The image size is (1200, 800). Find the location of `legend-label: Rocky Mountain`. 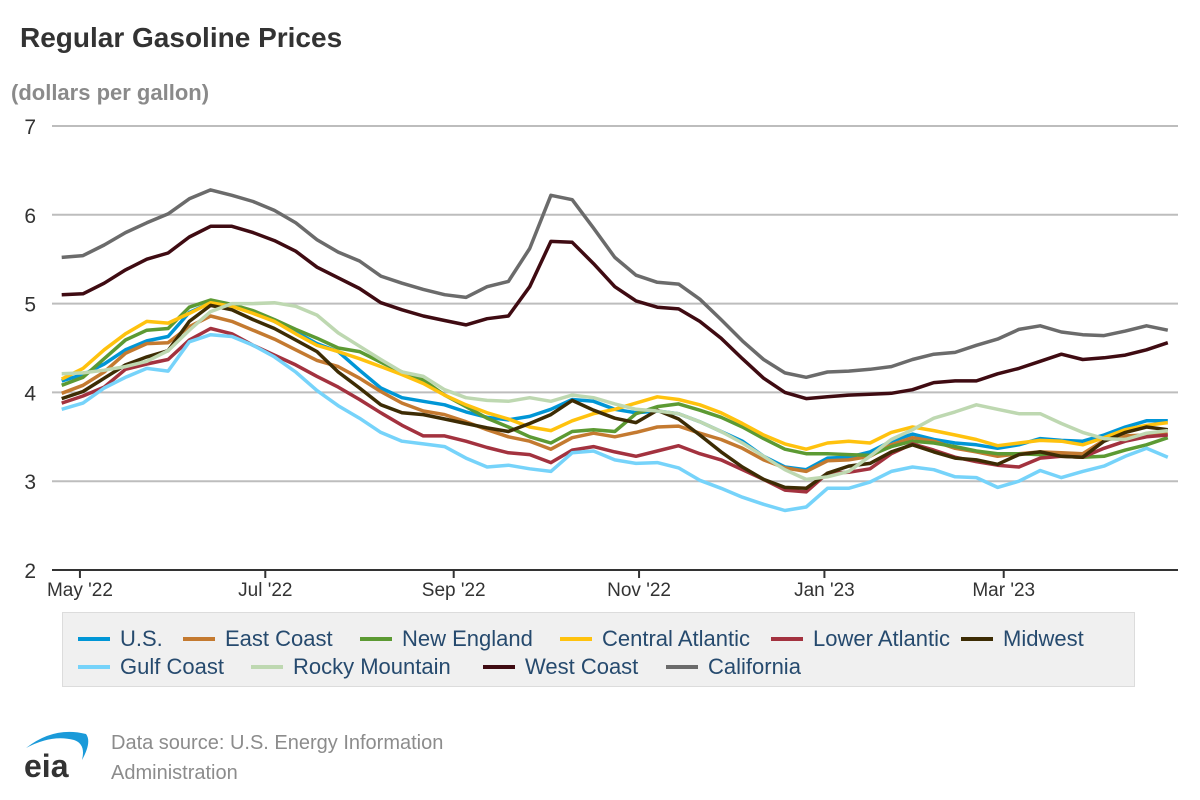

legend-label: Rocky Mountain is located at coordinates (372, 666).